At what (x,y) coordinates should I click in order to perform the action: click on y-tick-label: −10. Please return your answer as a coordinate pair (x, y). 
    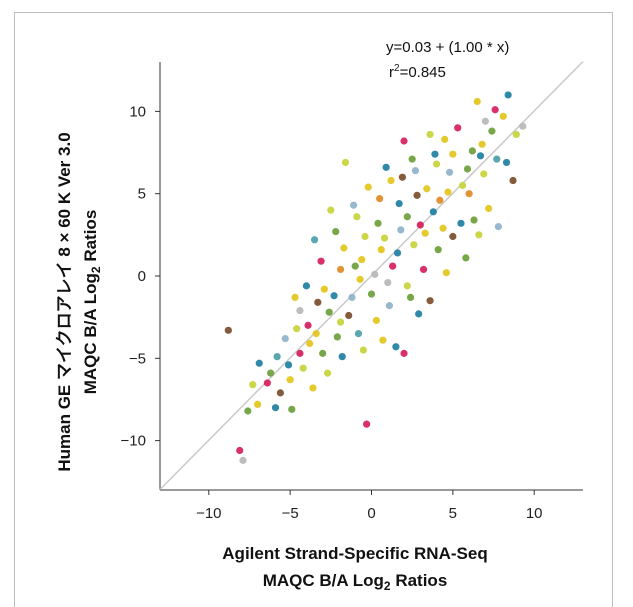
    Looking at the image, I should click on (133, 441).